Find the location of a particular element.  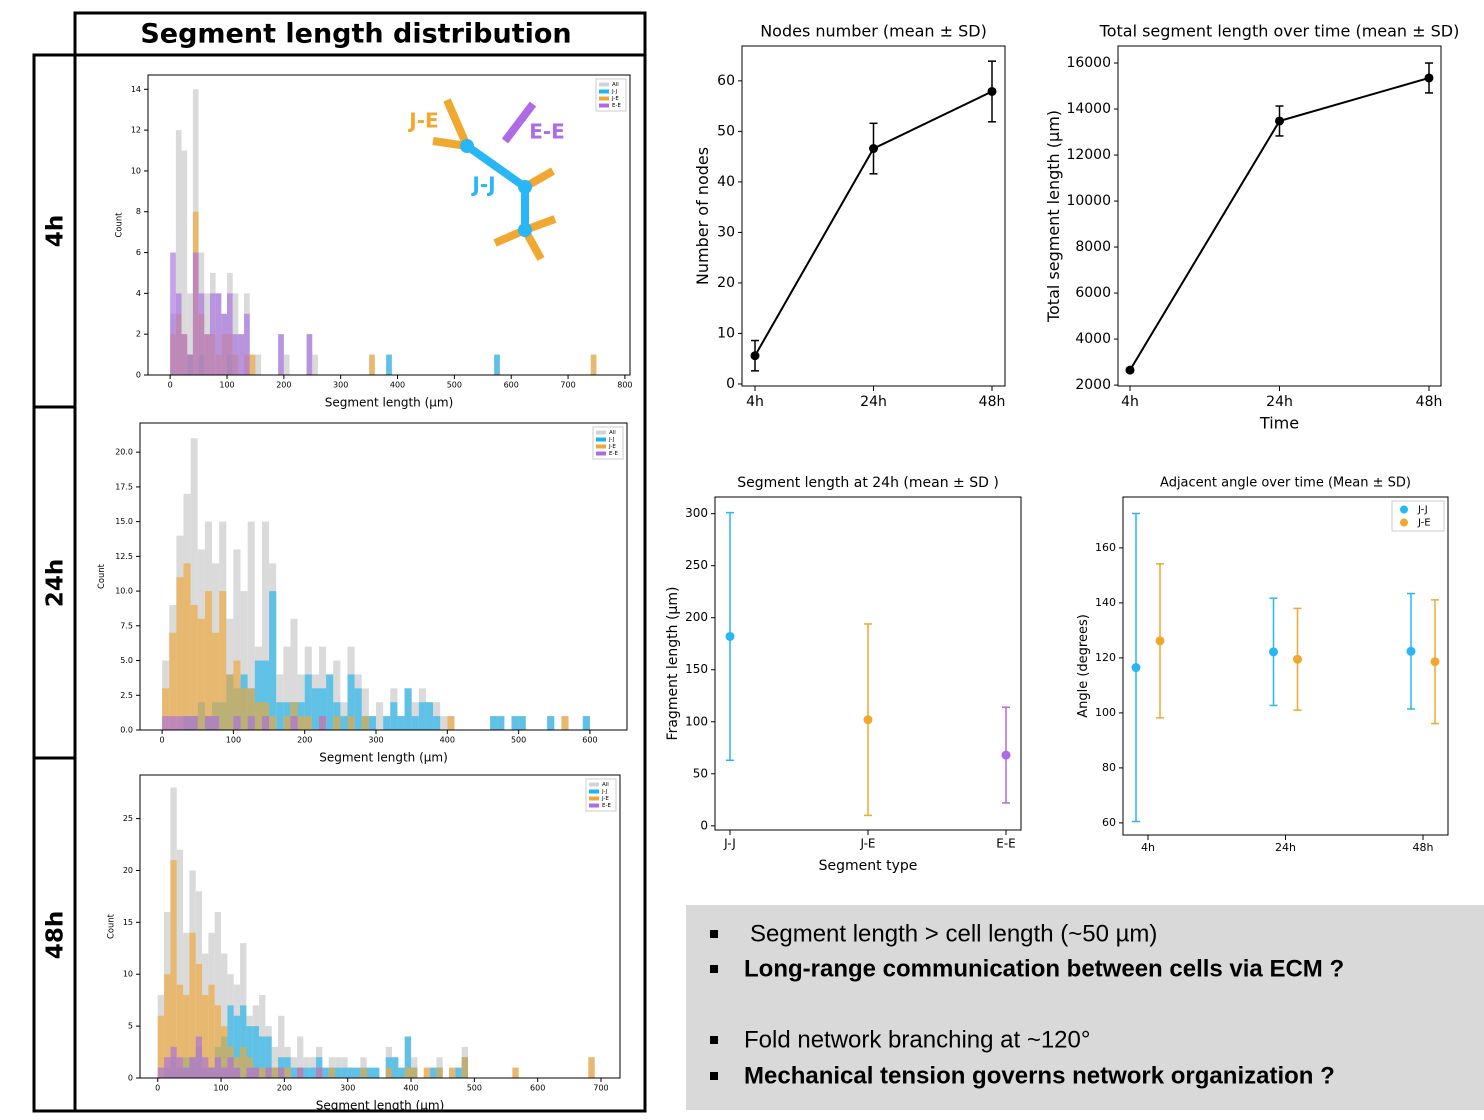

legend-label: E-E is located at coordinates (616, 106).